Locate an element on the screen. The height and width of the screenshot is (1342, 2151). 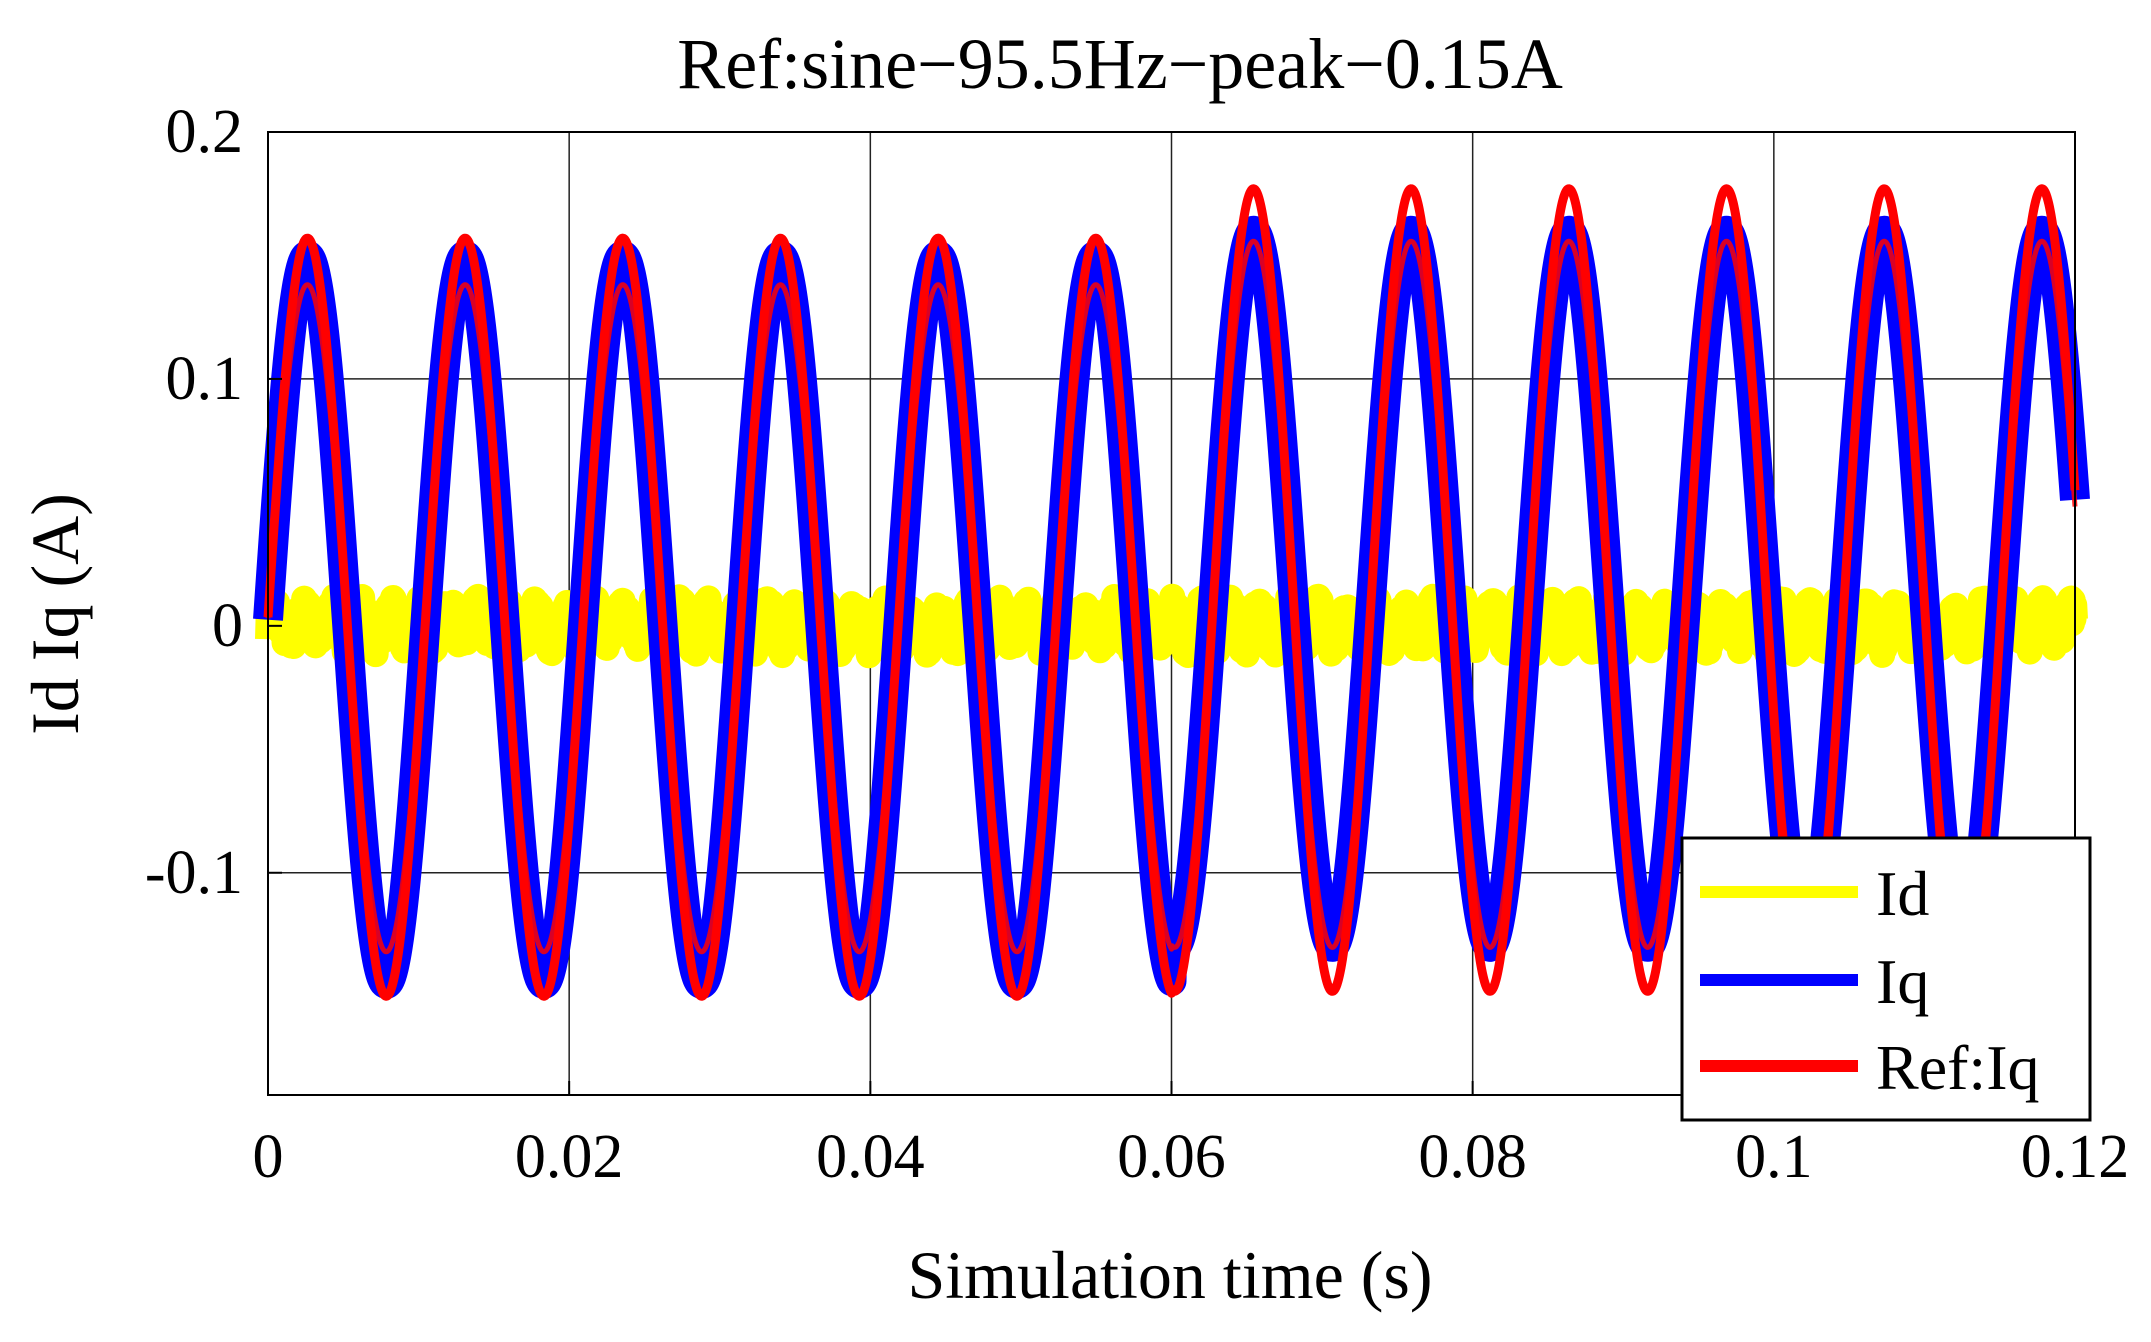
x-tick-label: 0.02 is located at coordinates (569, 1157).